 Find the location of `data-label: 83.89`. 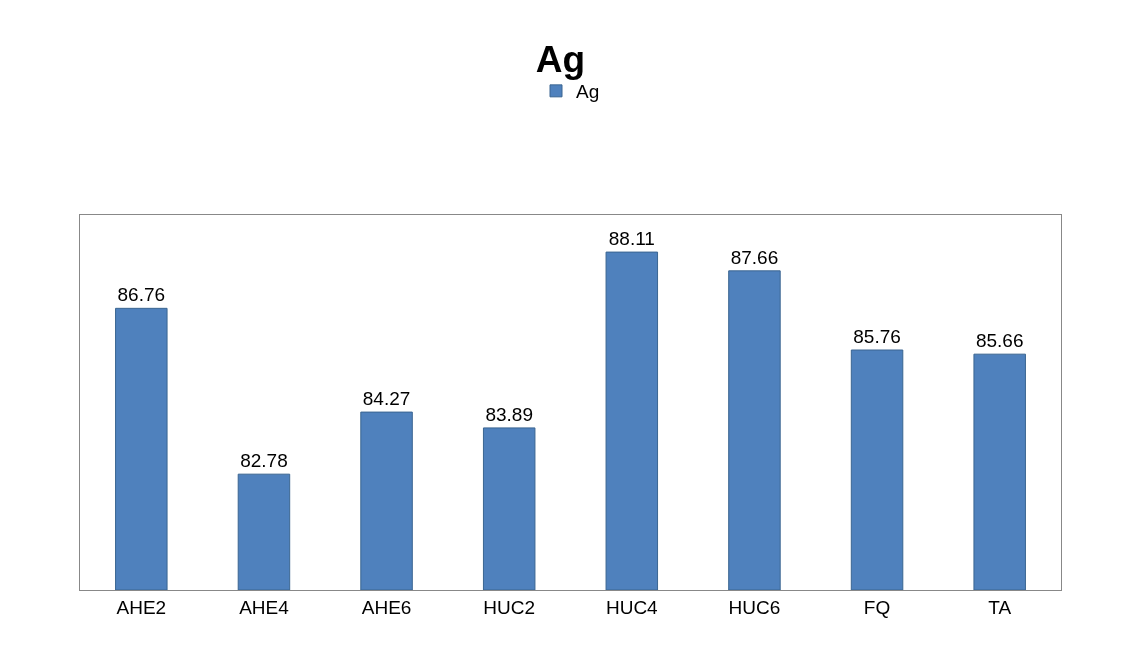

data-label: 83.89 is located at coordinates (509, 414).